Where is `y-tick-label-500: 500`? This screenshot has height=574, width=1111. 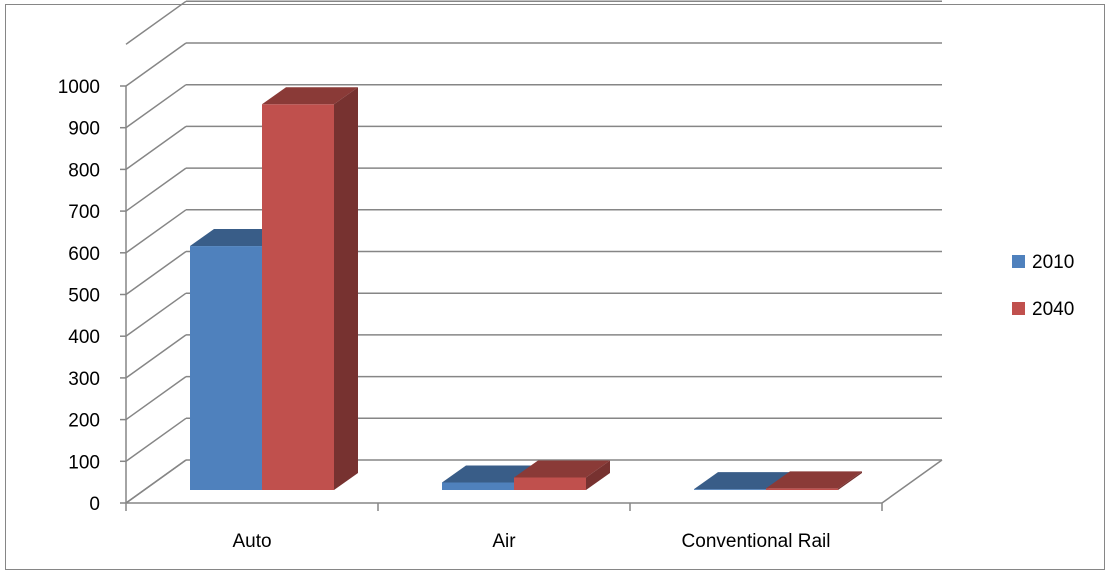
y-tick-label-500: 500 is located at coordinates (84, 296).